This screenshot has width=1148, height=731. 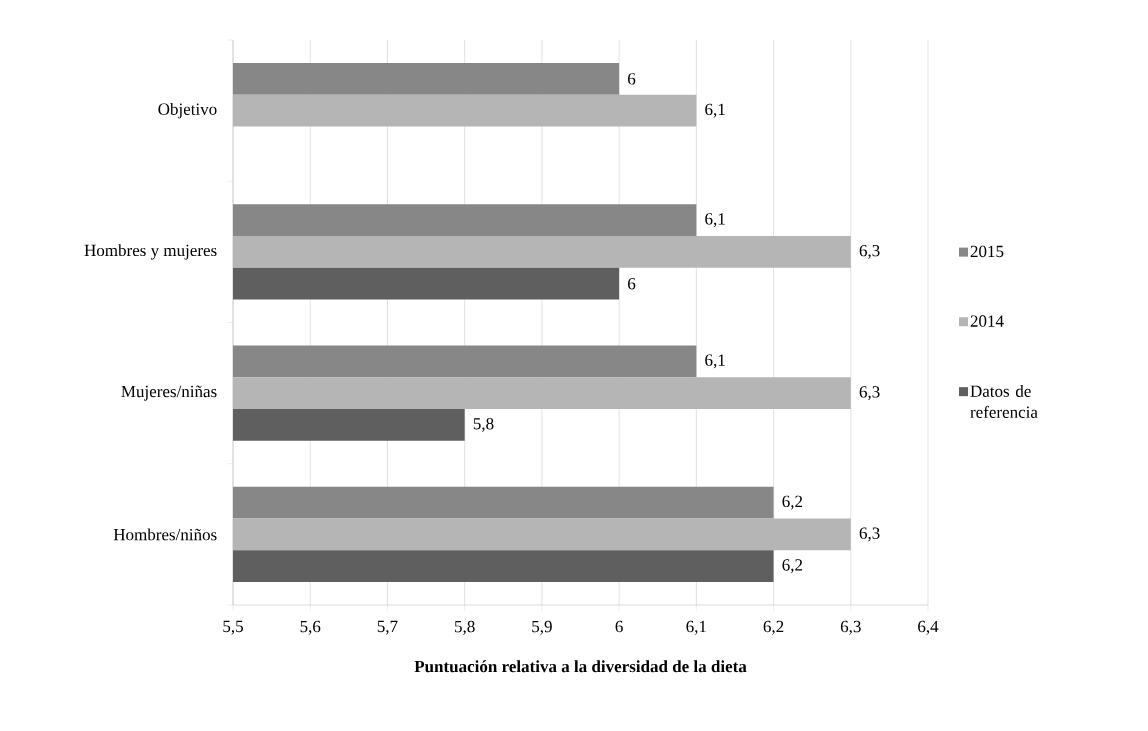 I want to click on legend-label: 2015, so click(x=987, y=251).